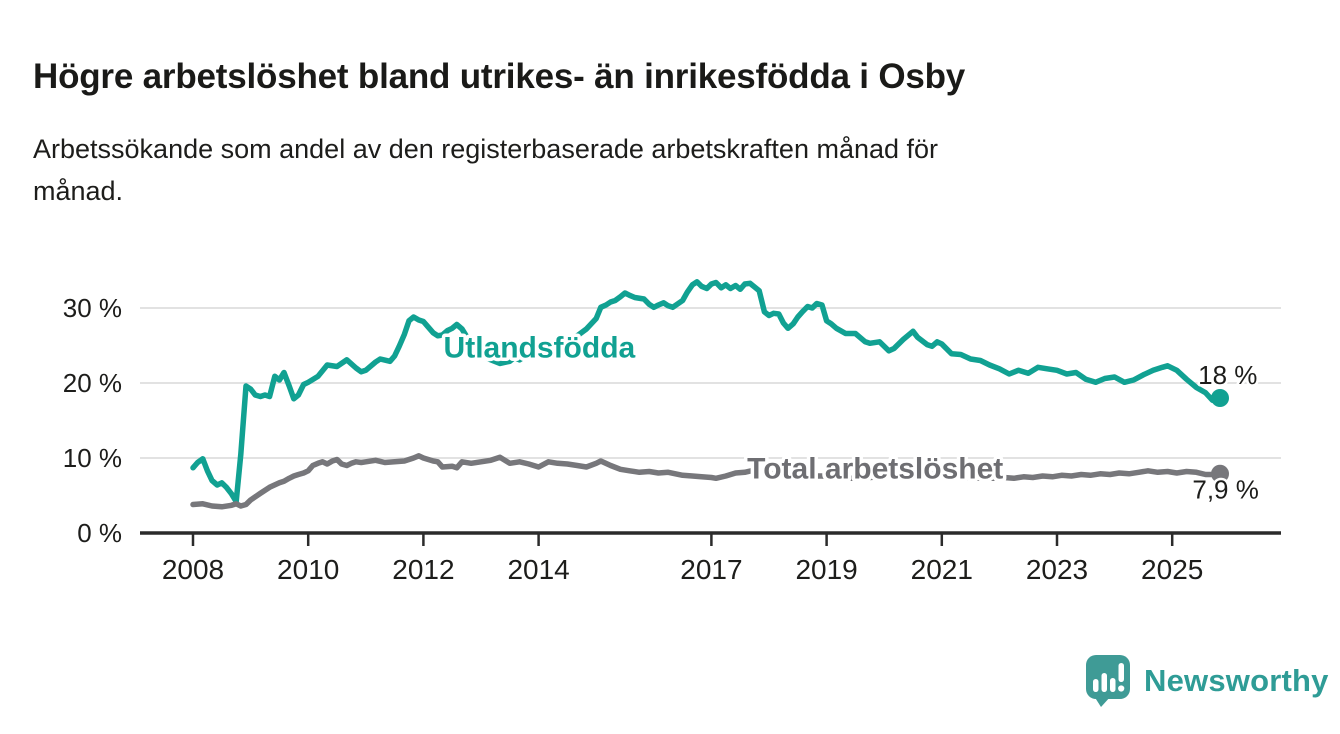  I want to click on subtitle-line-2: månad., so click(78, 191).